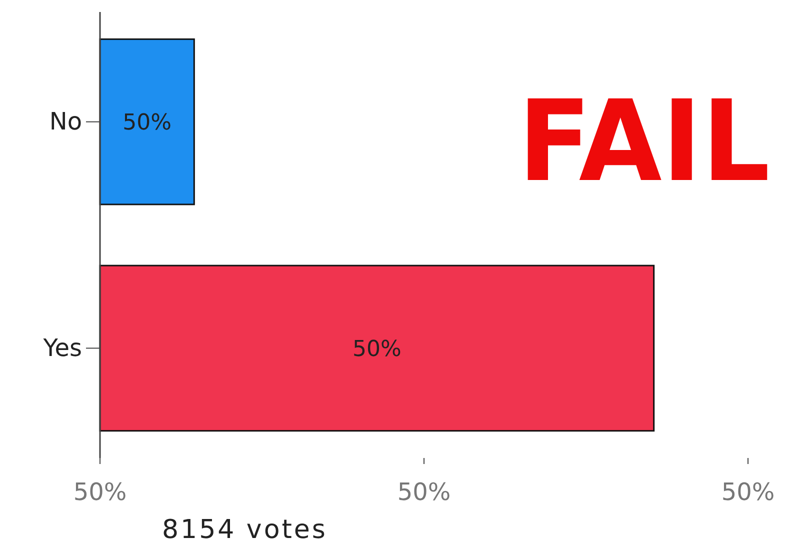 The height and width of the screenshot is (545, 800). What do you see at coordinates (245, 530) in the screenshot?
I see `text: 8154 votes` at bounding box center [245, 530].